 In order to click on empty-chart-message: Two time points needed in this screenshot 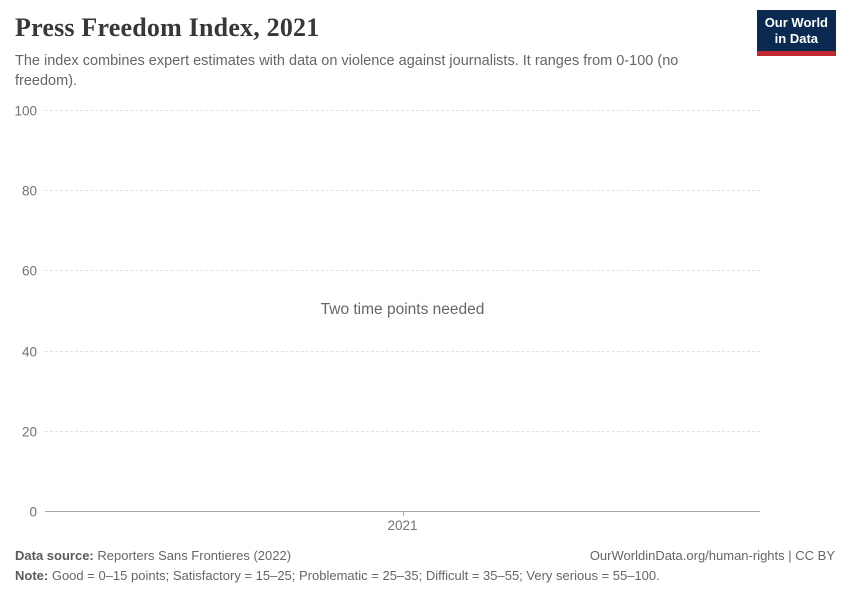, I will do `click(402, 309)`.